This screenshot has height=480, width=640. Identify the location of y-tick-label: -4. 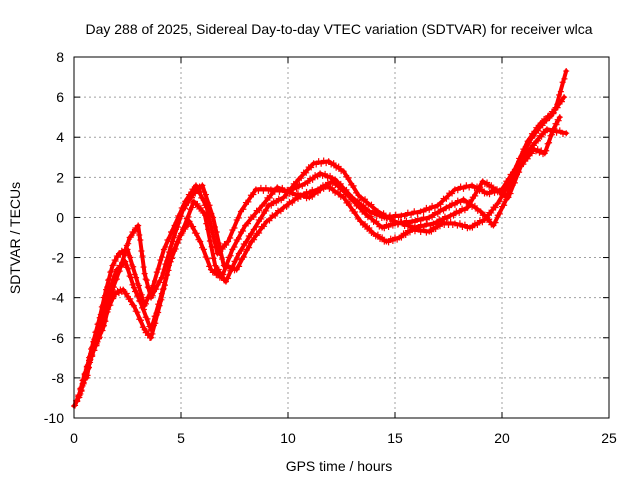
(58, 298).